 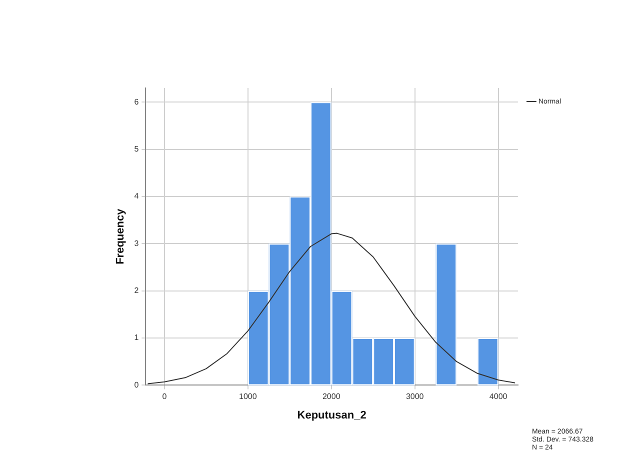 What do you see at coordinates (137, 196) in the screenshot?
I see `y-tick-label: 4` at bounding box center [137, 196].